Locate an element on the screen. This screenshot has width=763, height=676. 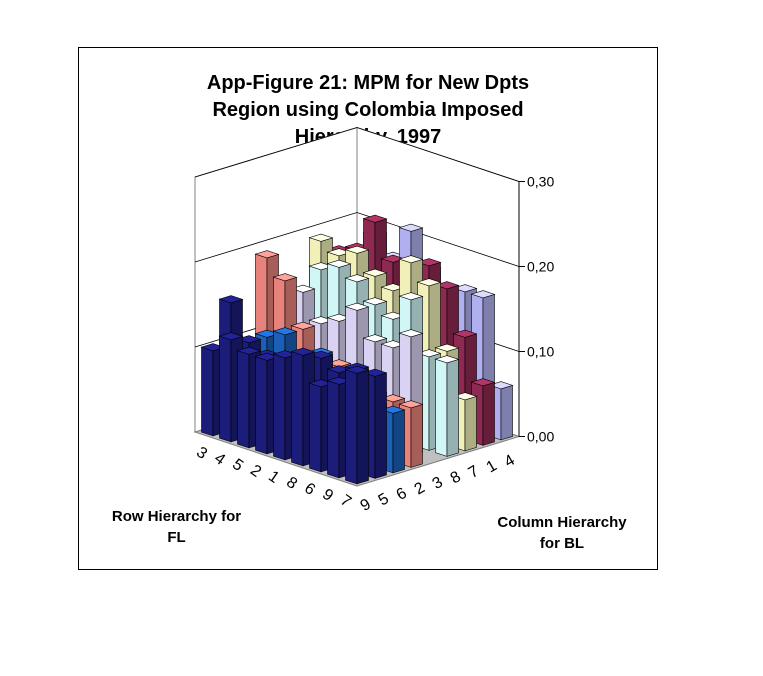
z-tick-label: 0,20 is located at coordinates (540, 267).